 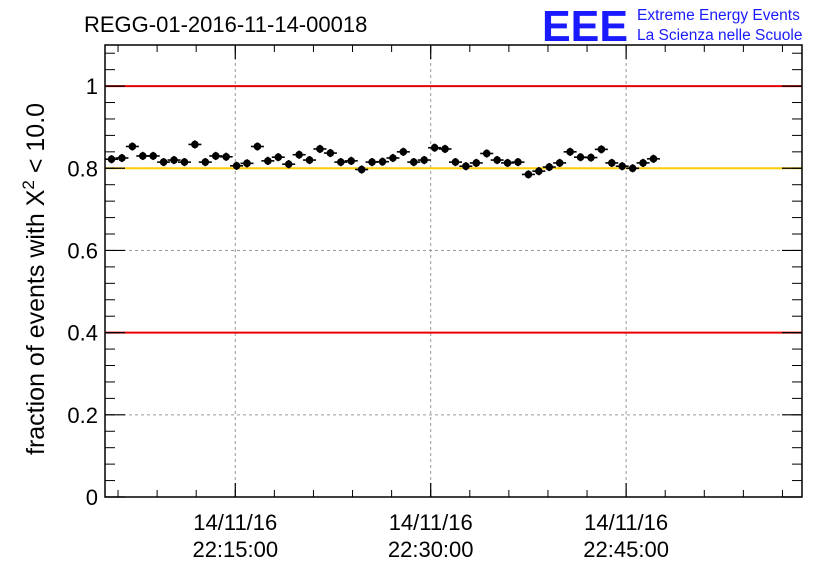 What do you see at coordinates (82, 415) in the screenshot?
I see `y-tick-label: 0.2` at bounding box center [82, 415].